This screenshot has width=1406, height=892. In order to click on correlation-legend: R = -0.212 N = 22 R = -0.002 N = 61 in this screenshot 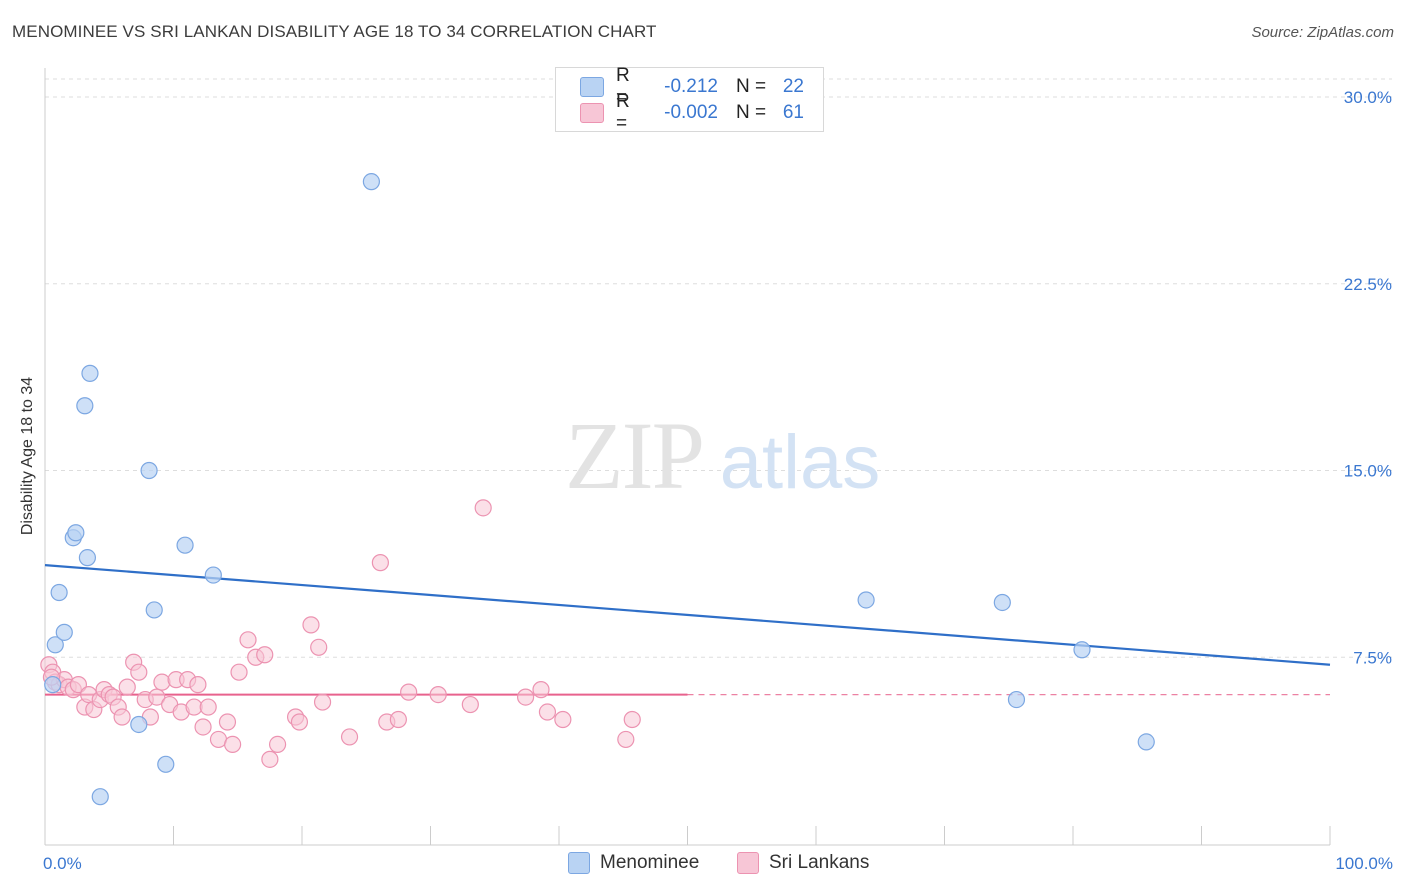, I will do `click(689, 99)`.